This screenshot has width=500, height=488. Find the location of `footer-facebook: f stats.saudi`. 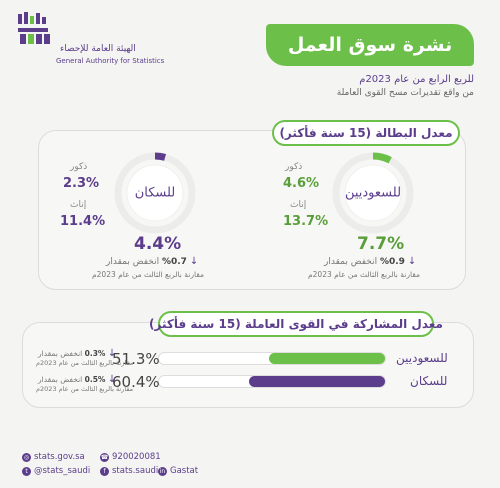

footer-facebook: f stats.saudi is located at coordinates (129, 471).